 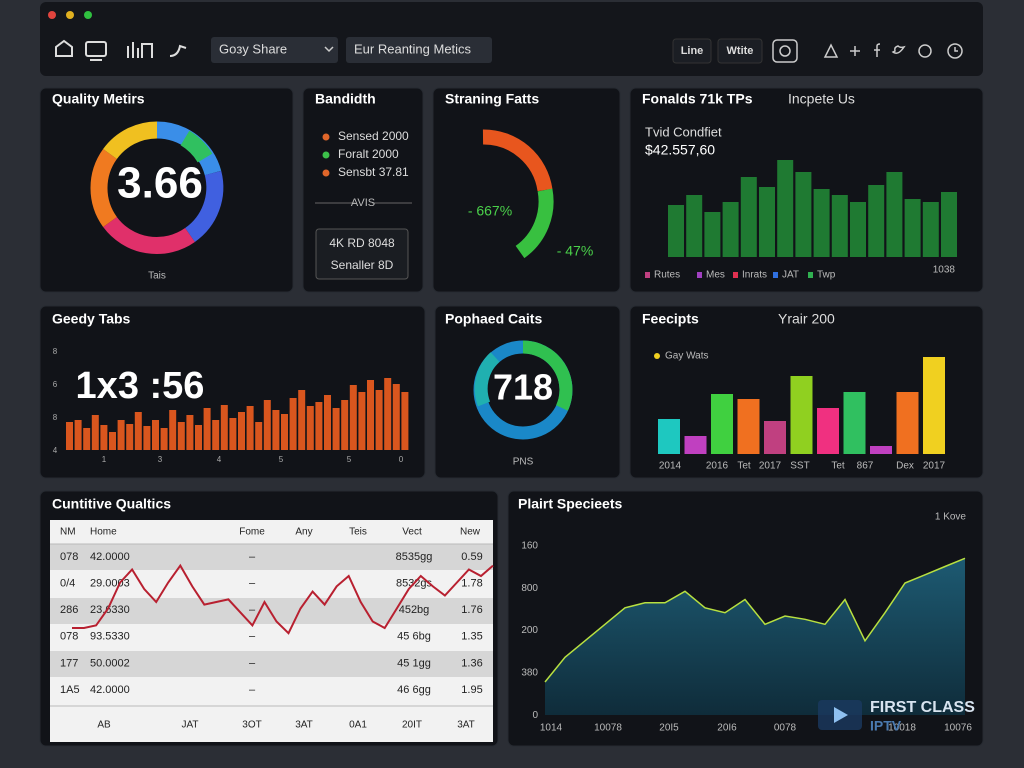 What do you see at coordinates (529, 588) in the screenshot?
I see `axis-label: 800` at bounding box center [529, 588].